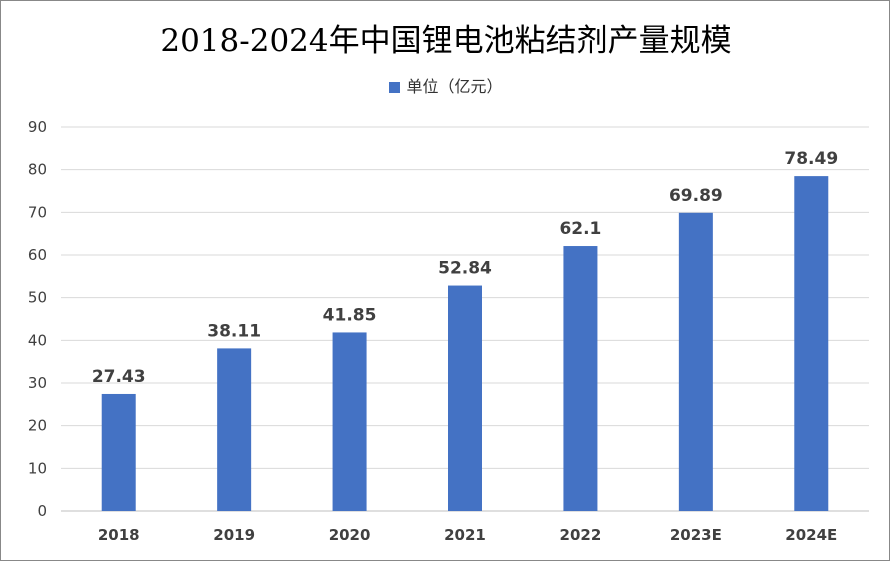 This screenshot has width=890, height=562. I want to click on data-label: 52.84, so click(465, 269).